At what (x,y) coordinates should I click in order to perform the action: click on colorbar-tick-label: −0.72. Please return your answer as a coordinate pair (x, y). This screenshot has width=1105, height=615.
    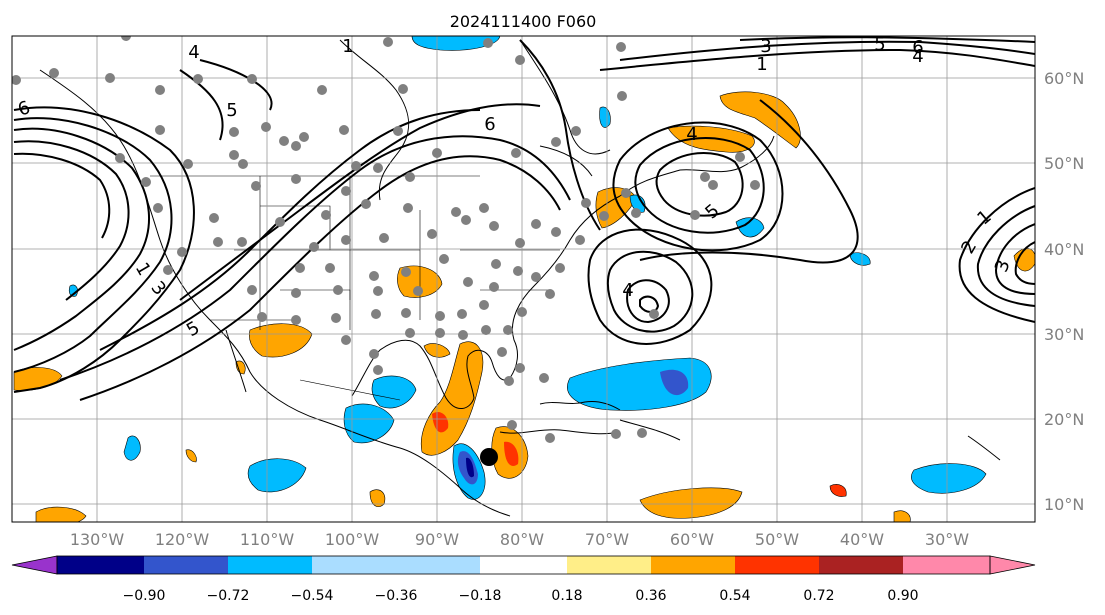
    Looking at the image, I should click on (228, 596).